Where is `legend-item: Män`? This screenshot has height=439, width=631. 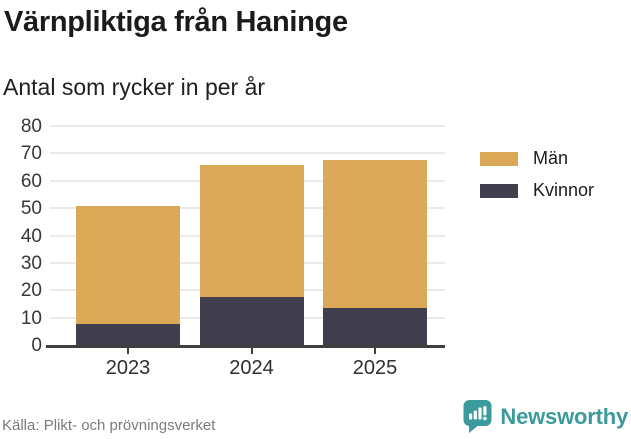
legend-item: Män is located at coordinates (537, 158).